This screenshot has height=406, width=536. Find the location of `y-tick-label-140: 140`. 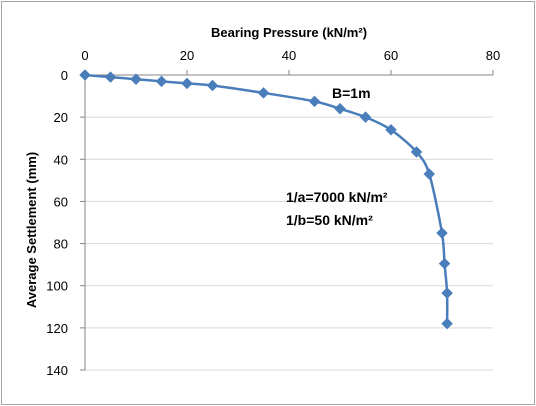

y-tick-label-140: 140 is located at coordinates (57, 370).